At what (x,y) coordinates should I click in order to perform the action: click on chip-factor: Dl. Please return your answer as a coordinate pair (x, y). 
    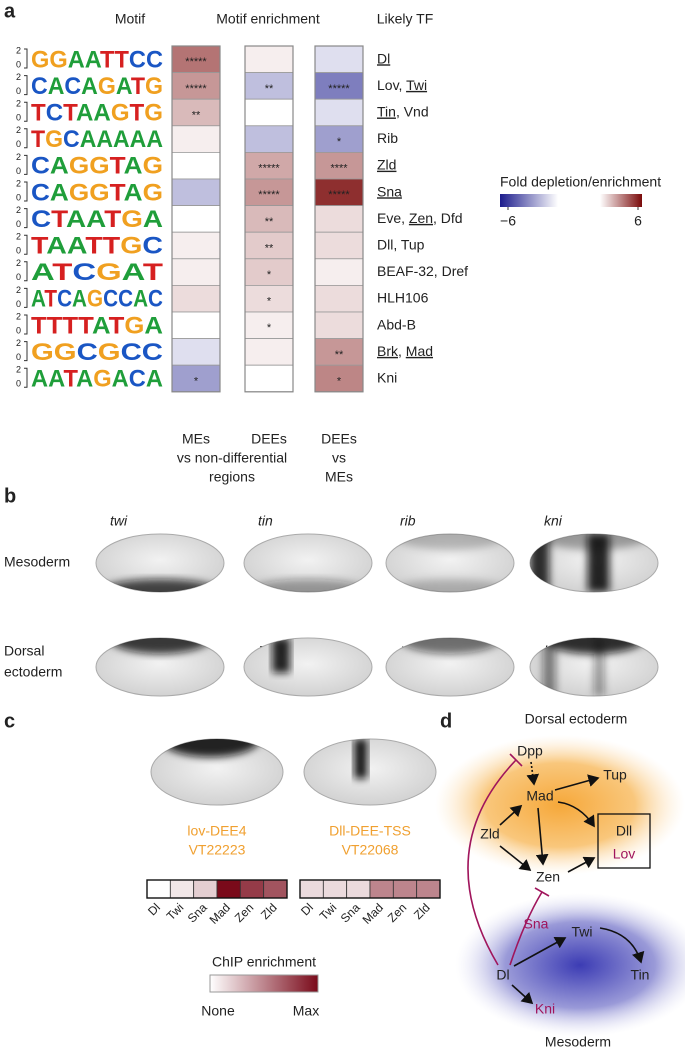
    Looking at the image, I should click on (154, 909).